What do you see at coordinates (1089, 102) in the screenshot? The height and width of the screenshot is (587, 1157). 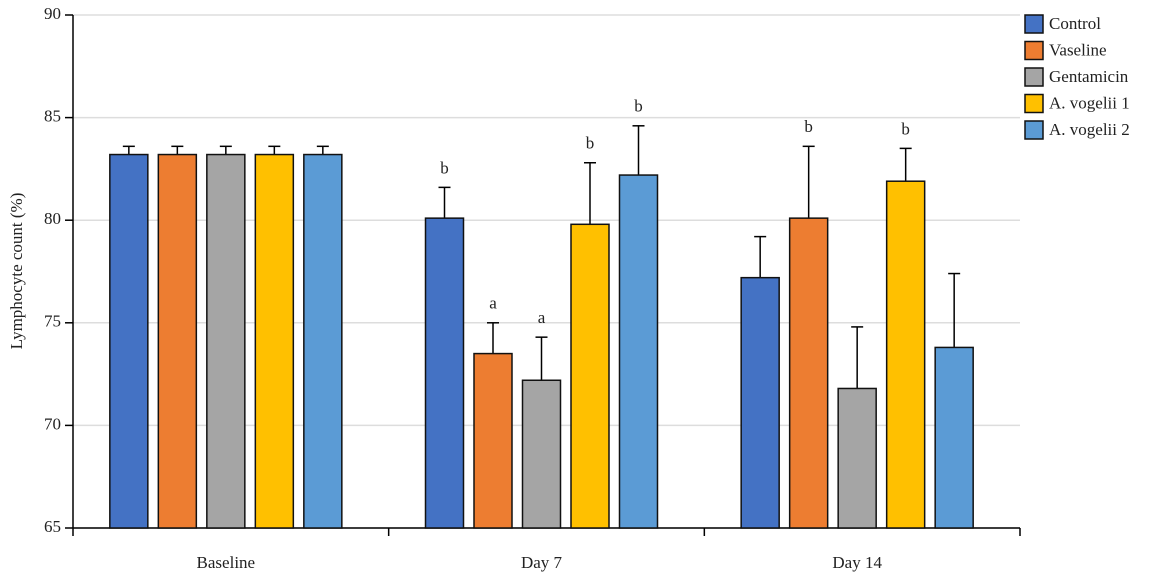 I see `legend-label: A. vogelii 1` at bounding box center [1089, 102].